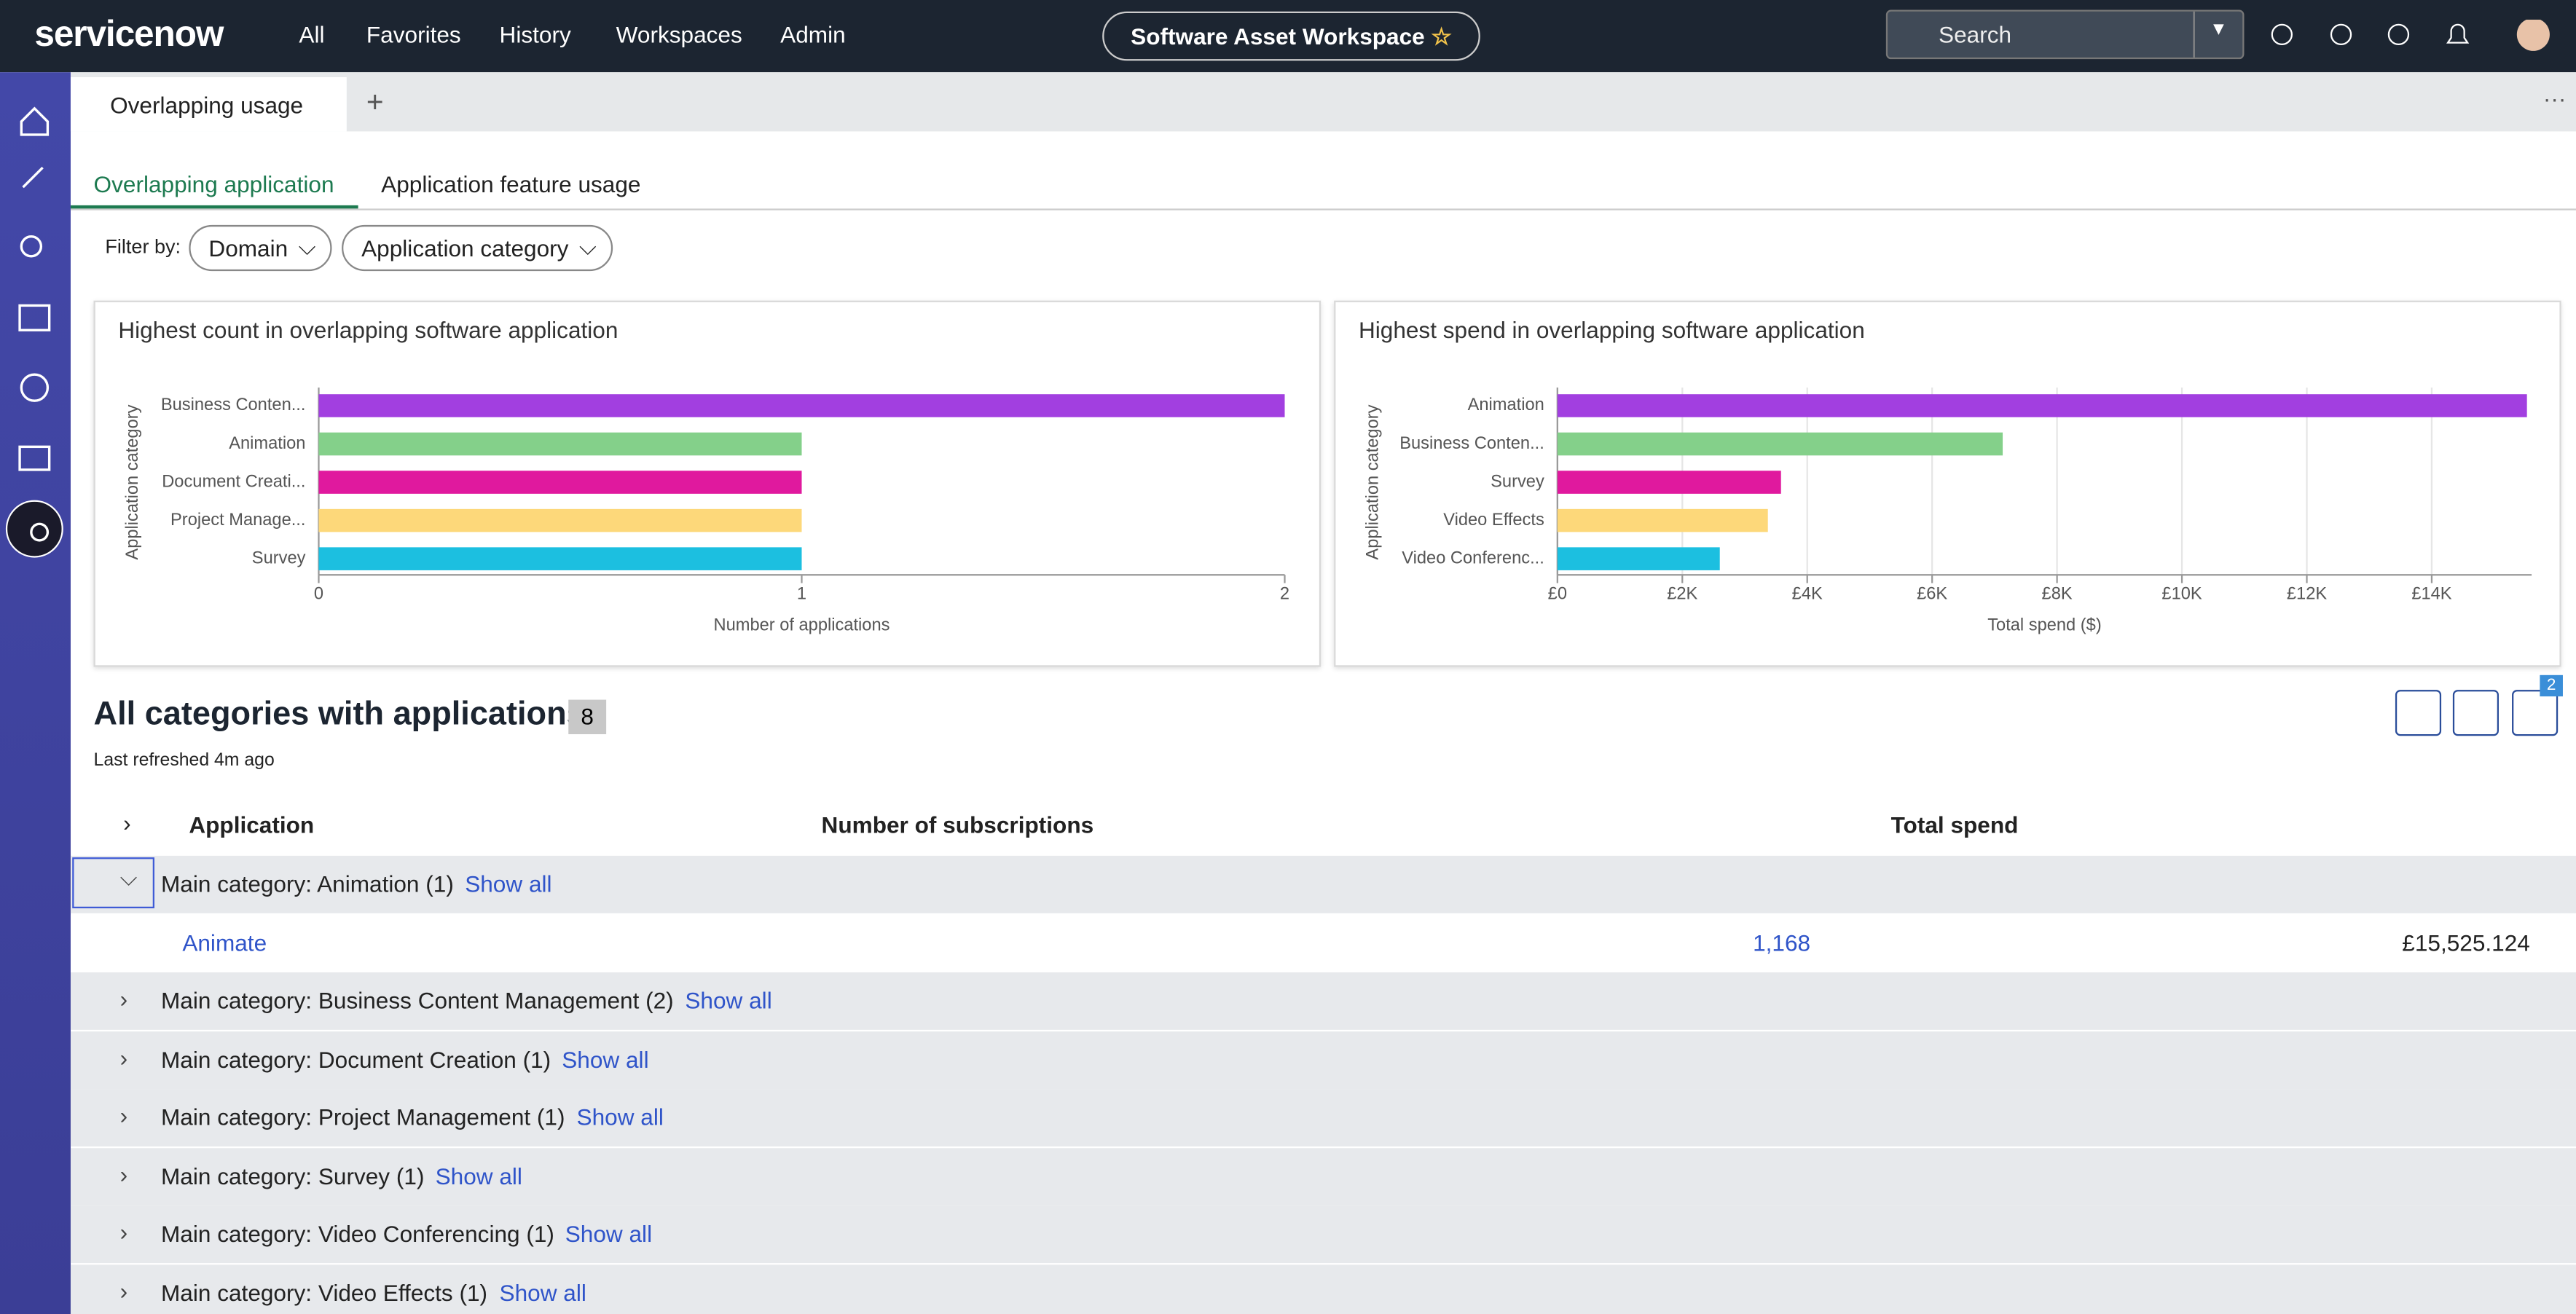 The image size is (2576, 1314). Describe the element at coordinates (1291, 36) in the screenshot. I see `workspace-pill: Software Asset Workspace ☆` at that location.